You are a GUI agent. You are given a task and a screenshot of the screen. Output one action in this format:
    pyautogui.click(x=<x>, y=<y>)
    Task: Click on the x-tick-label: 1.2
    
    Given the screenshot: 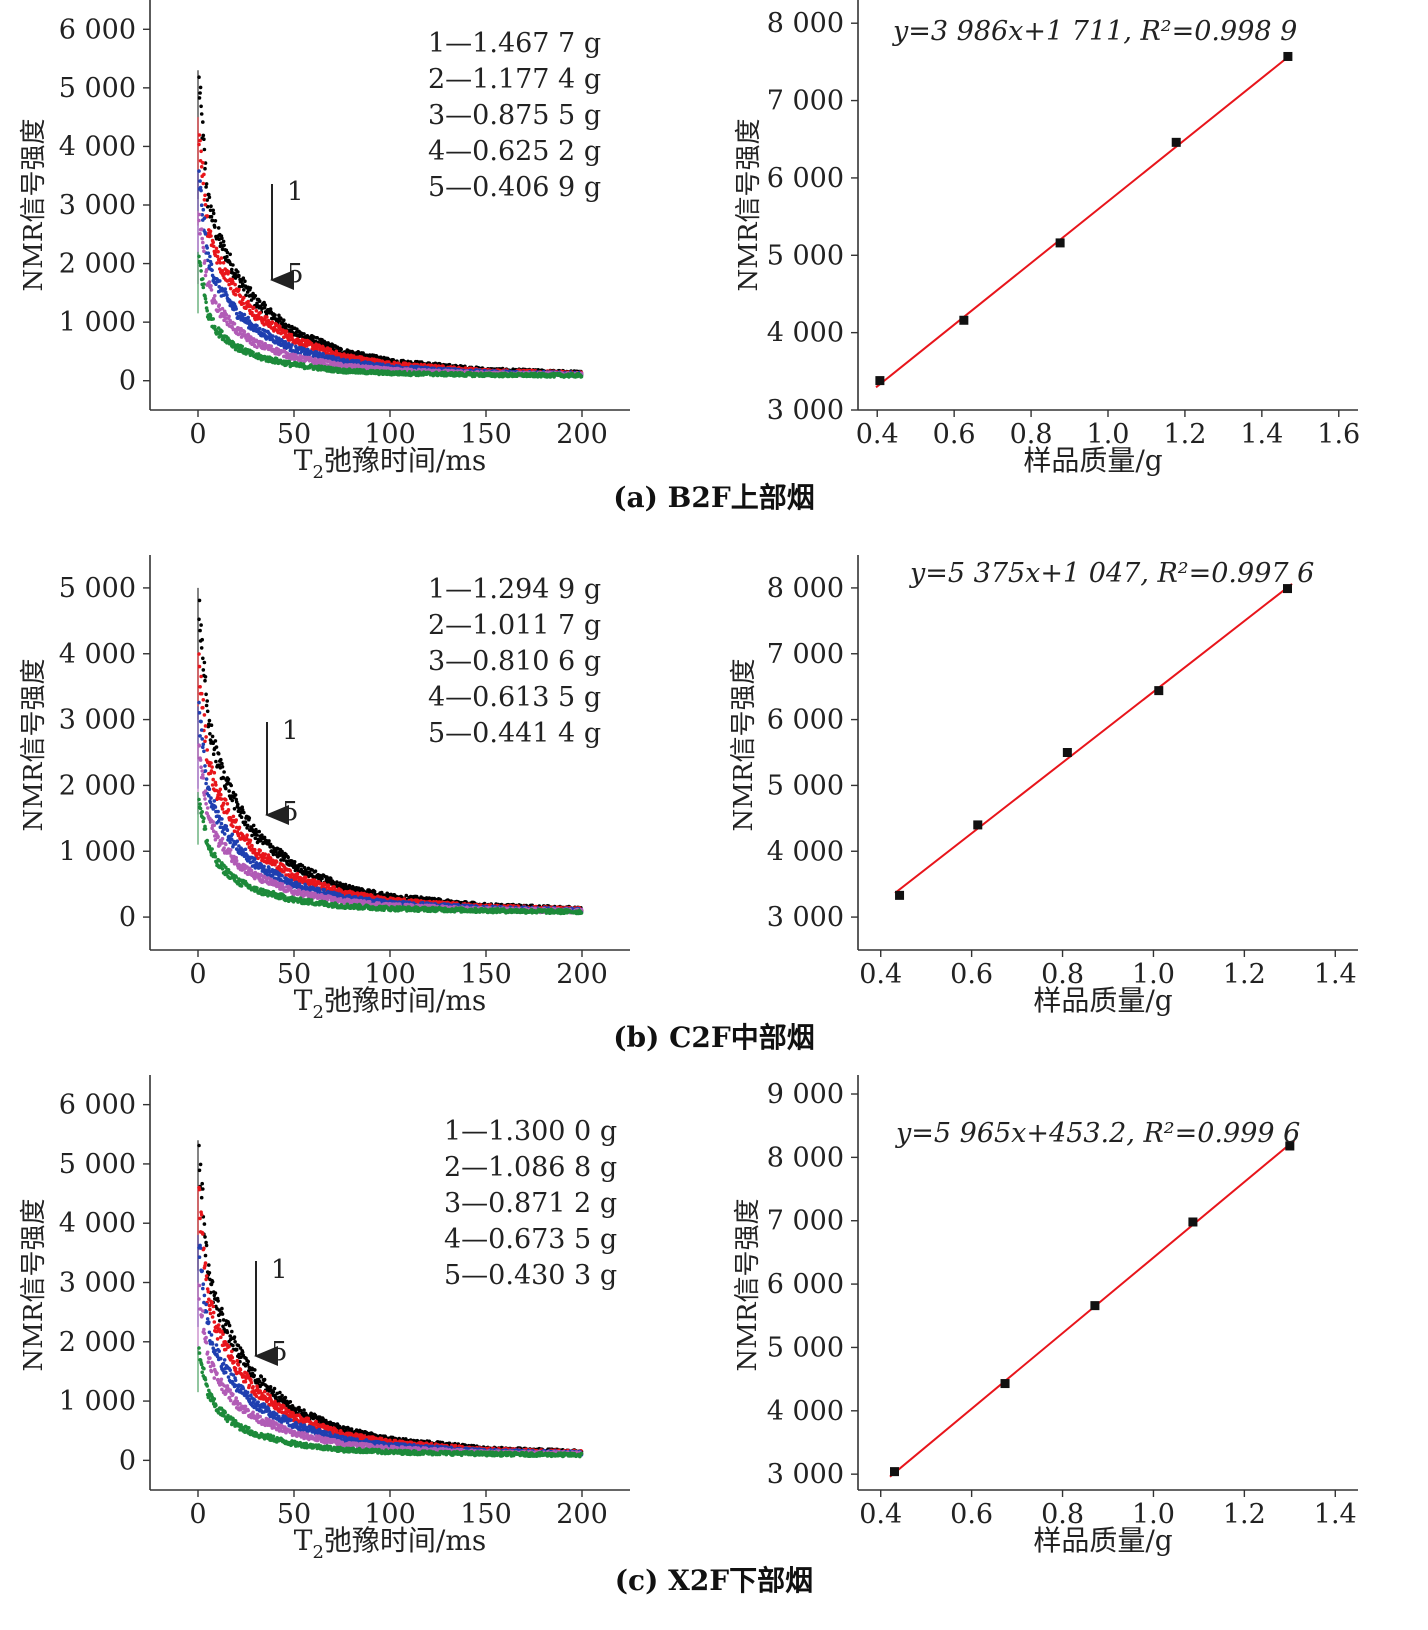 What is the action you would take?
    pyautogui.click(x=1184, y=434)
    